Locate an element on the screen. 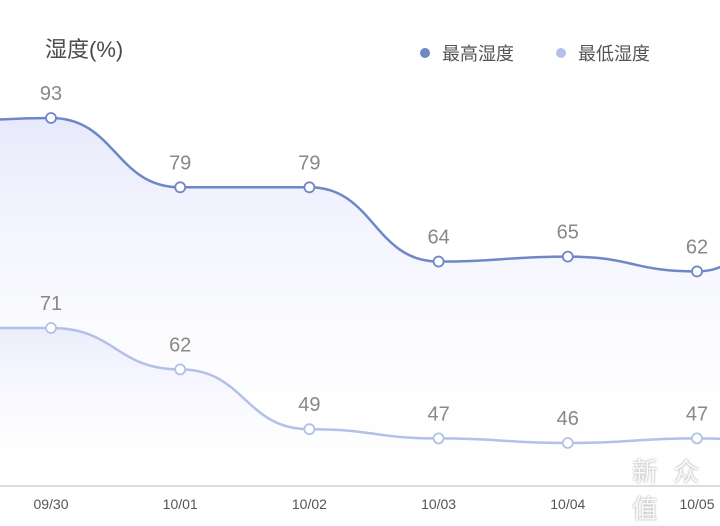  legend-item-min: 最低湿度 is located at coordinates (603, 53).